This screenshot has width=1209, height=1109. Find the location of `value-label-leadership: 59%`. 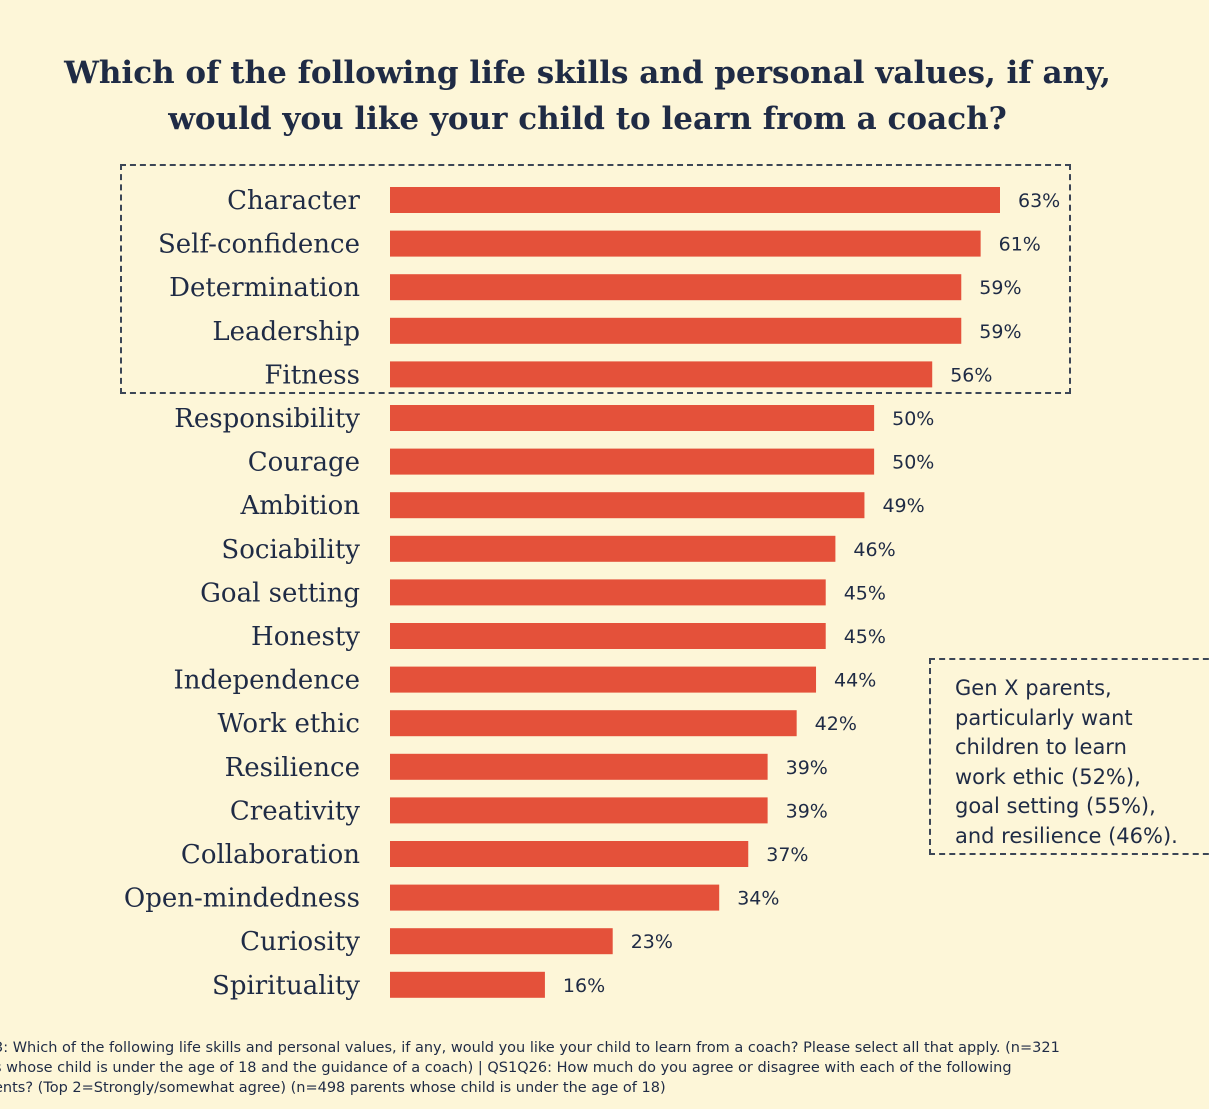

value-label-leadership: 59% is located at coordinates (1000, 332).